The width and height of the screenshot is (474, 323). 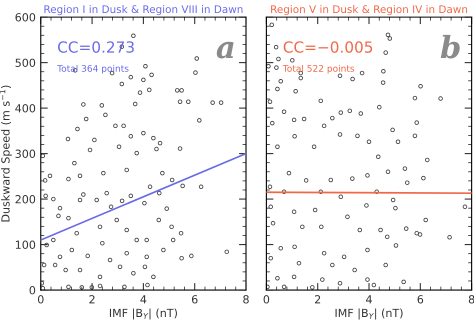 I want to click on y-tick-label: 0, so click(x=33, y=290).